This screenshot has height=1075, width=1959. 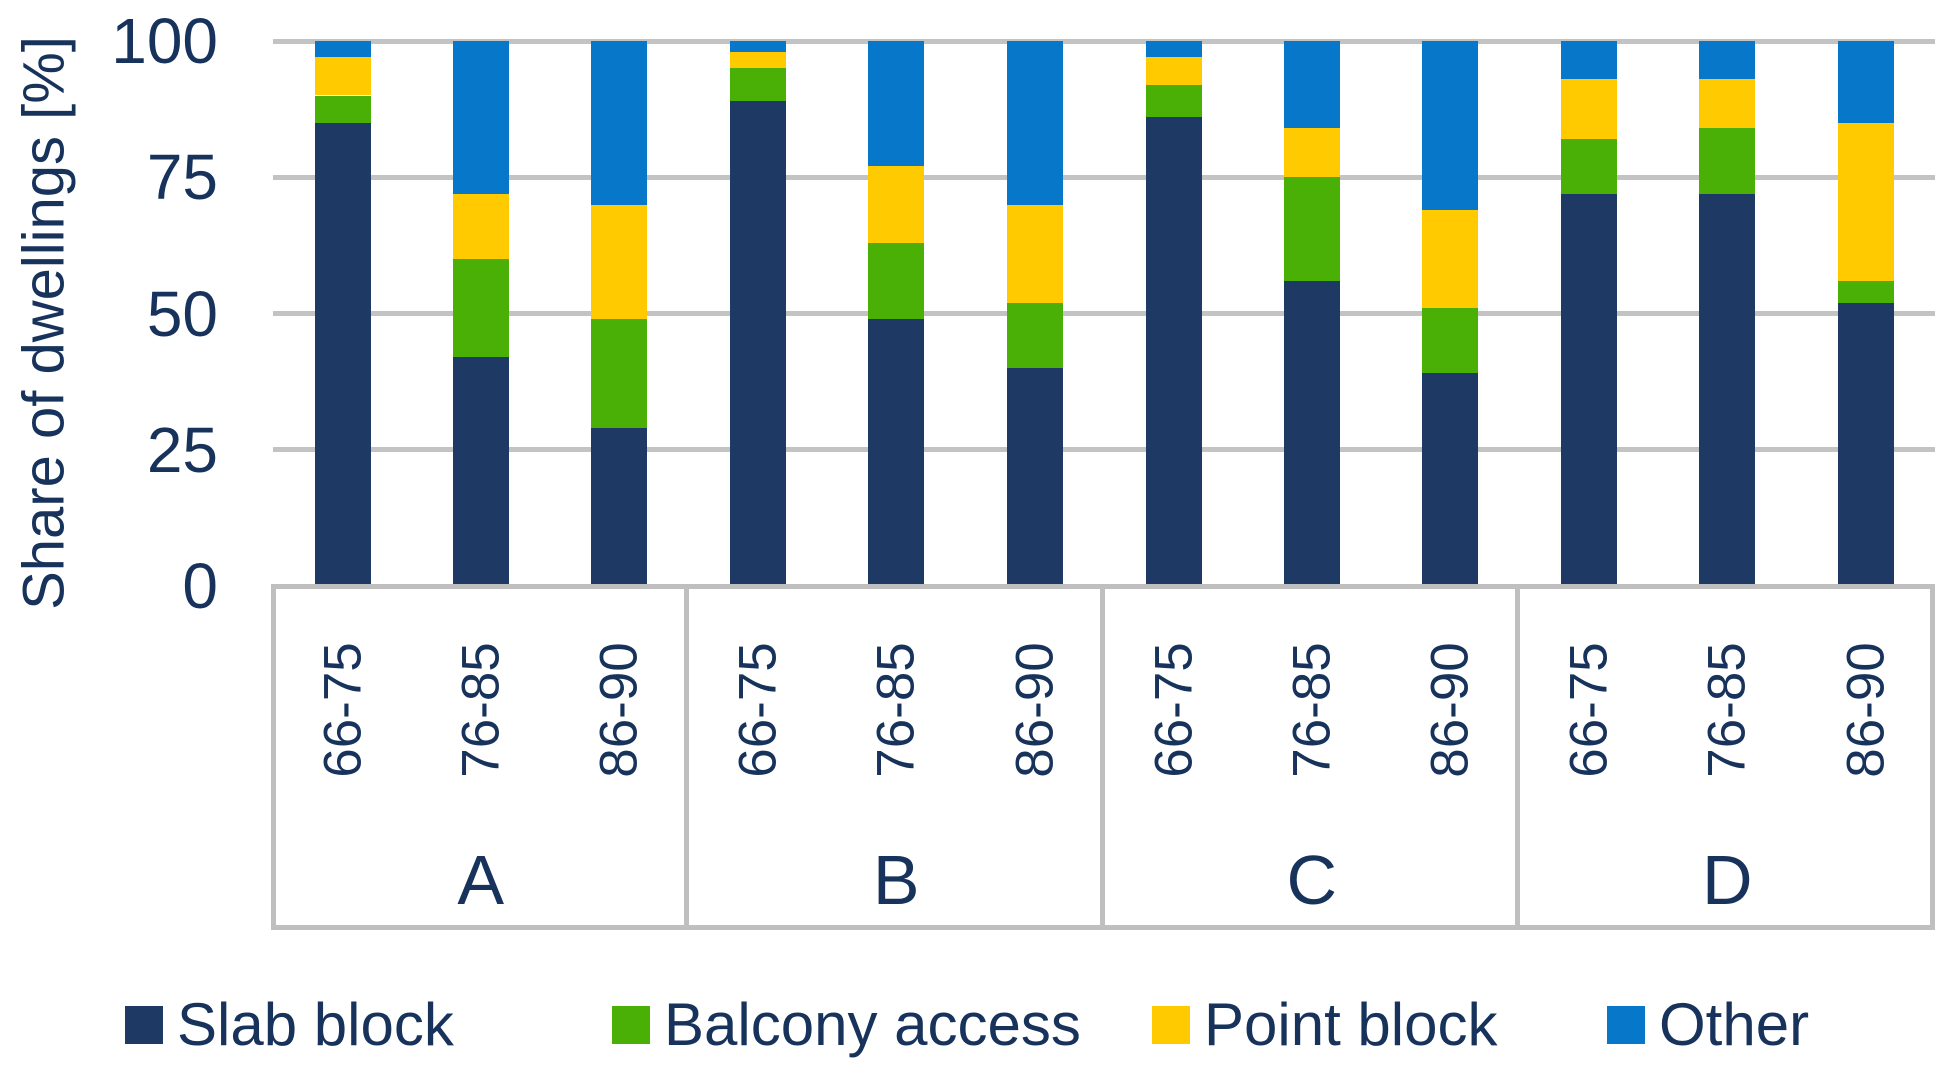 I want to click on legend-label: Point block, so click(x=1351, y=1024).